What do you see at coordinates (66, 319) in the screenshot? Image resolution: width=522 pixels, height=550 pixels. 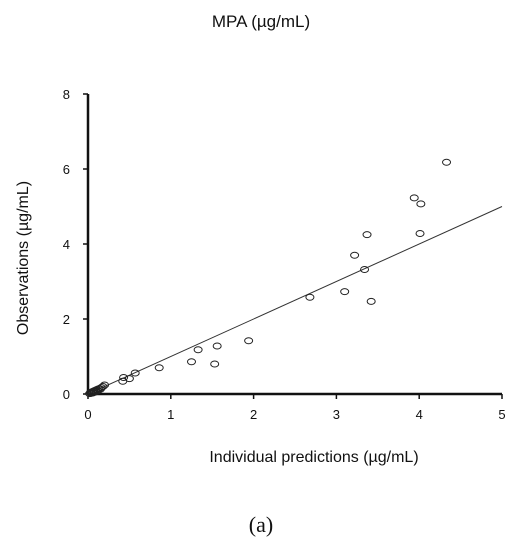 I see `y-tick-label: 2` at bounding box center [66, 319].